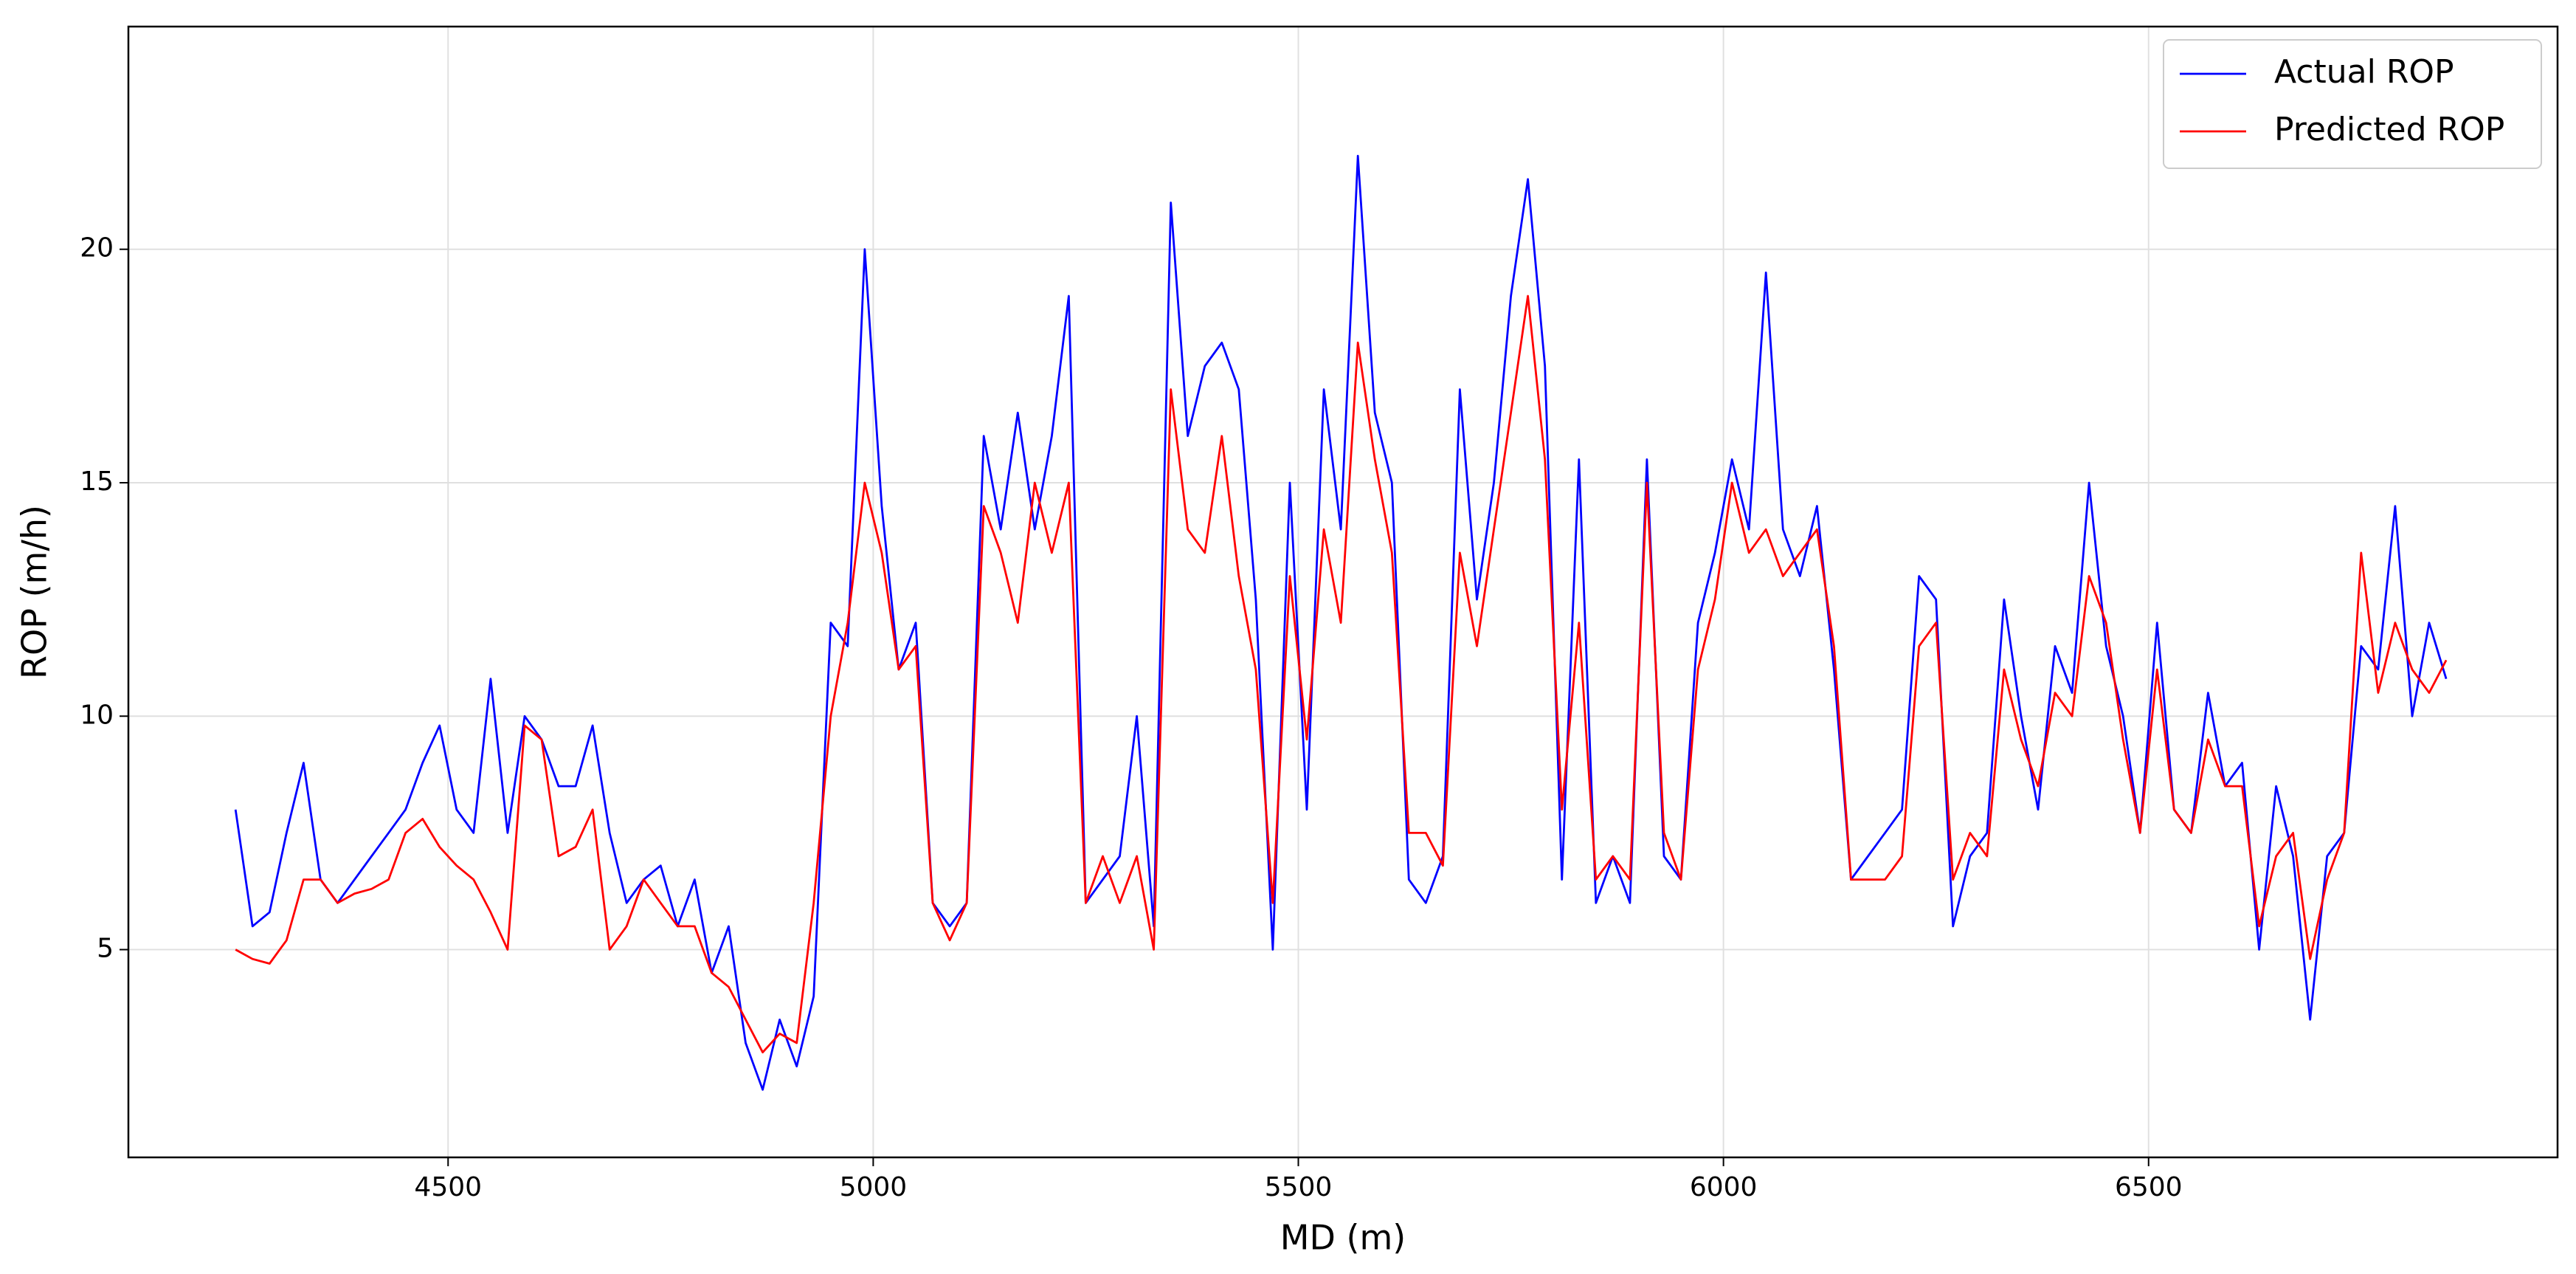 The height and width of the screenshot is (1274, 2576). I want to click on y-tick-label: 5, so click(106, 949).